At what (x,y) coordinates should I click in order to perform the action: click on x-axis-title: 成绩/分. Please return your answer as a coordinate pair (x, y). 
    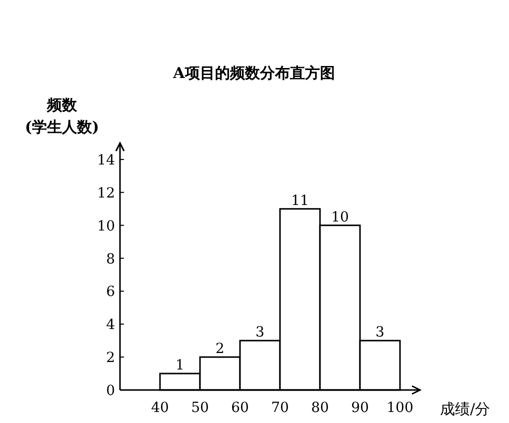
    Looking at the image, I should click on (465, 409).